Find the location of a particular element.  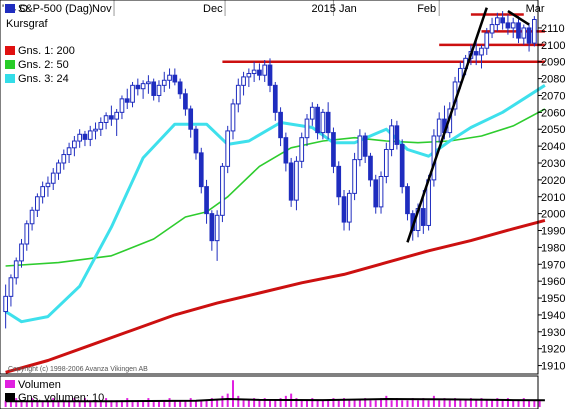

volume-pane: Volumen Gns. volumen: 10 is located at coordinates (272, 392).